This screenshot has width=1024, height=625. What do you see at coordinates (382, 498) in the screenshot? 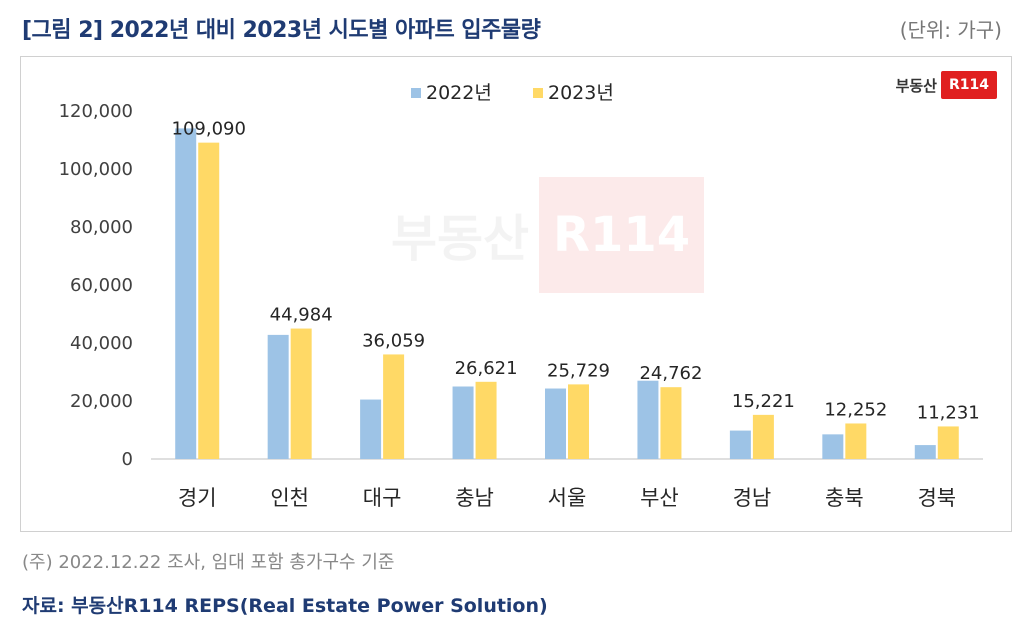
I see `category-label: 대구` at bounding box center [382, 498].